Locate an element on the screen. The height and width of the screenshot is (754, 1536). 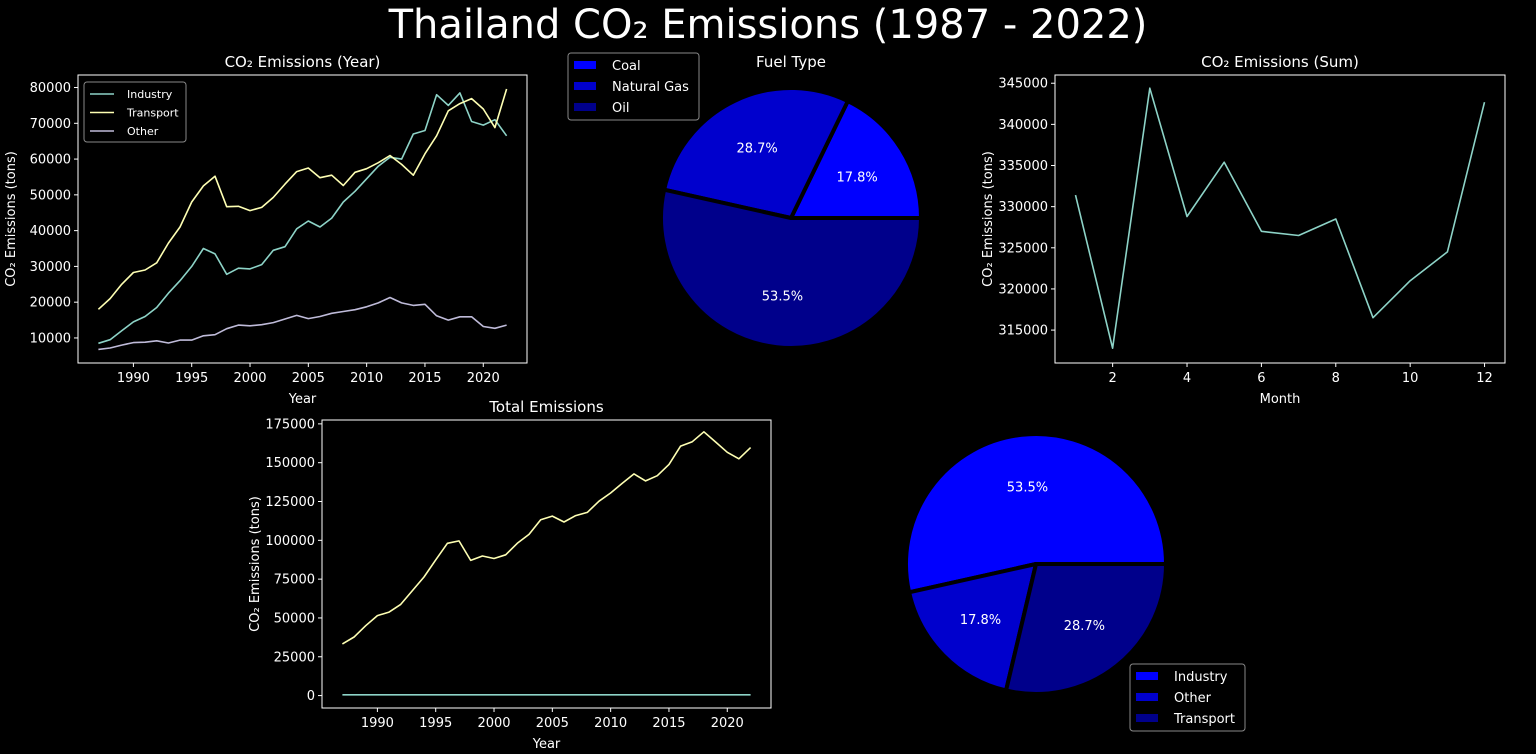
pie-slice-coal is located at coordinates (856, 159).